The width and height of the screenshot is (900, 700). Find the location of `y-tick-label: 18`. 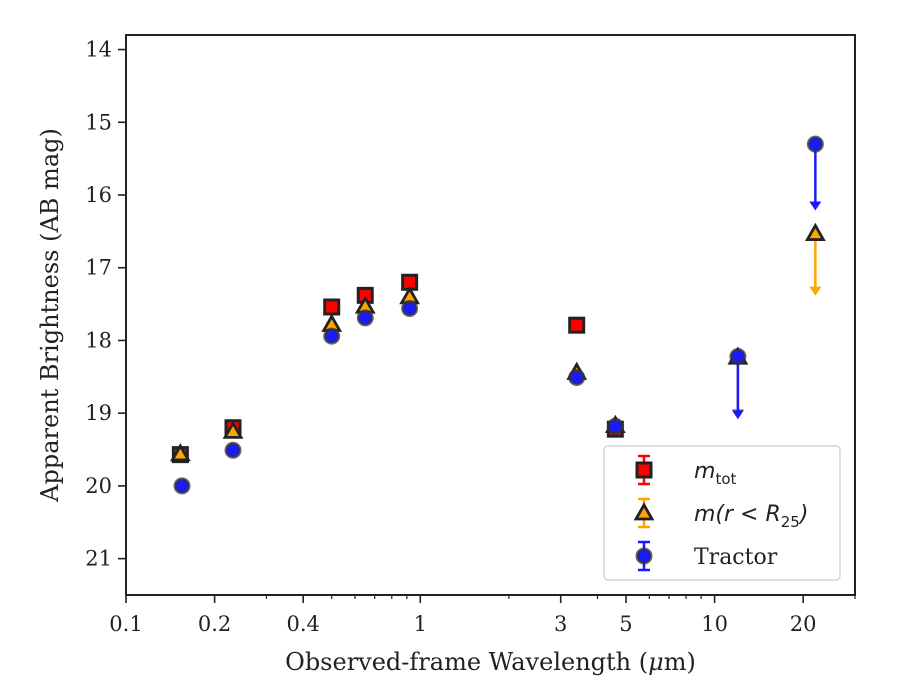

y-tick-label: 18 is located at coordinates (98, 340).